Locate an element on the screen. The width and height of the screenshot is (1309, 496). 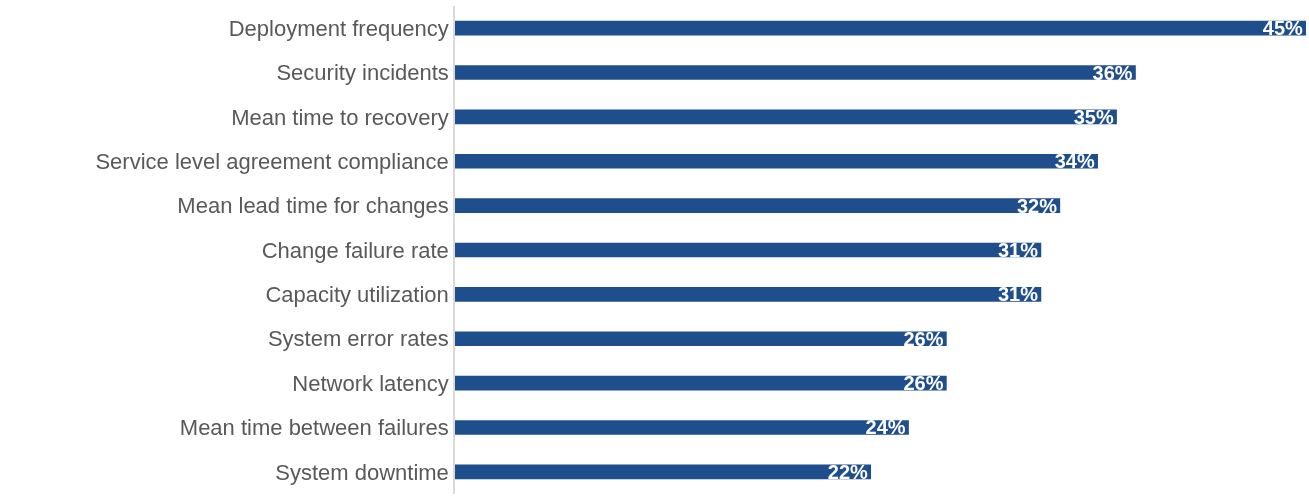
y-tick-label: Change failure rate is located at coordinates (355, 250).